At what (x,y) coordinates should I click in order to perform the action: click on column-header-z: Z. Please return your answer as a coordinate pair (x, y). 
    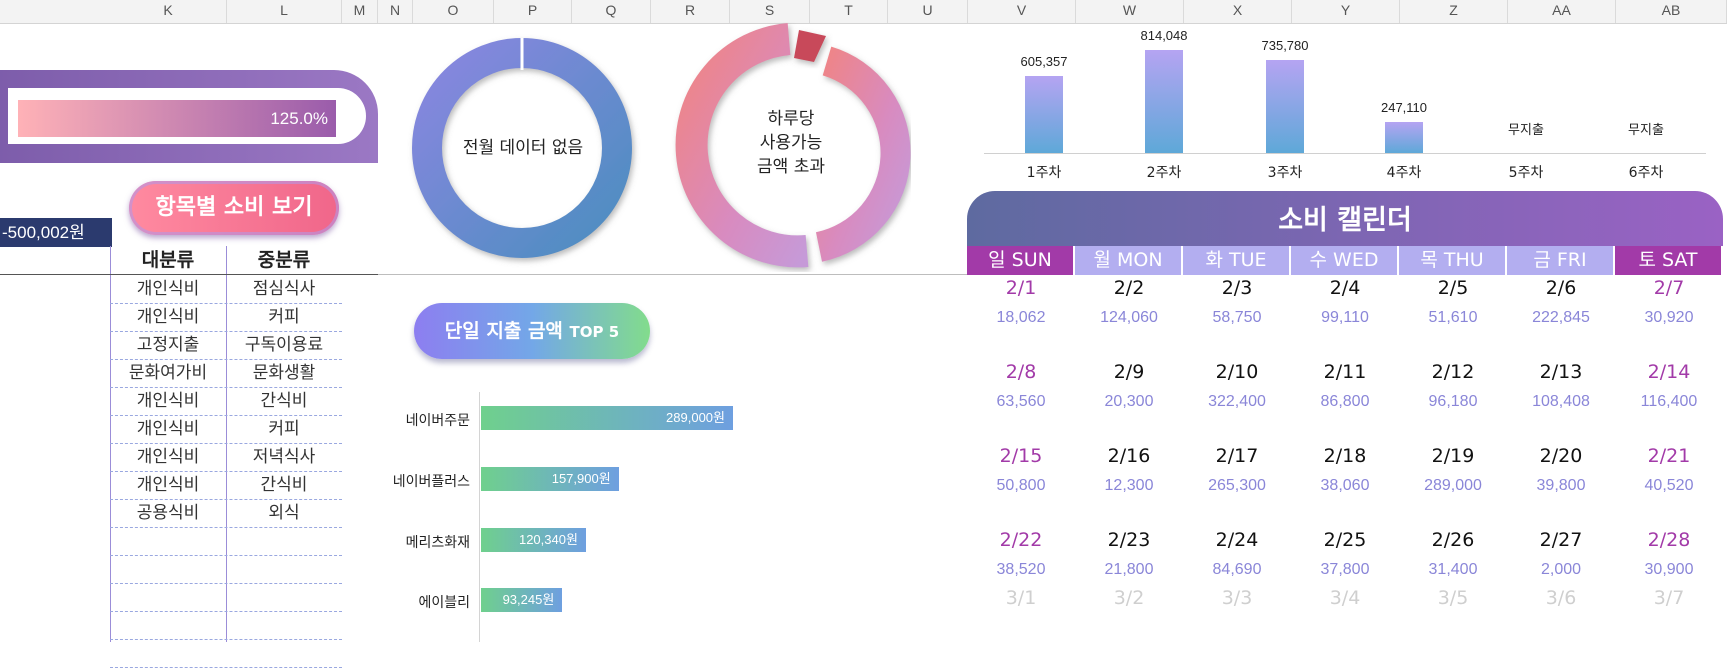
    Looking at the image, I should click on (1454, 11).